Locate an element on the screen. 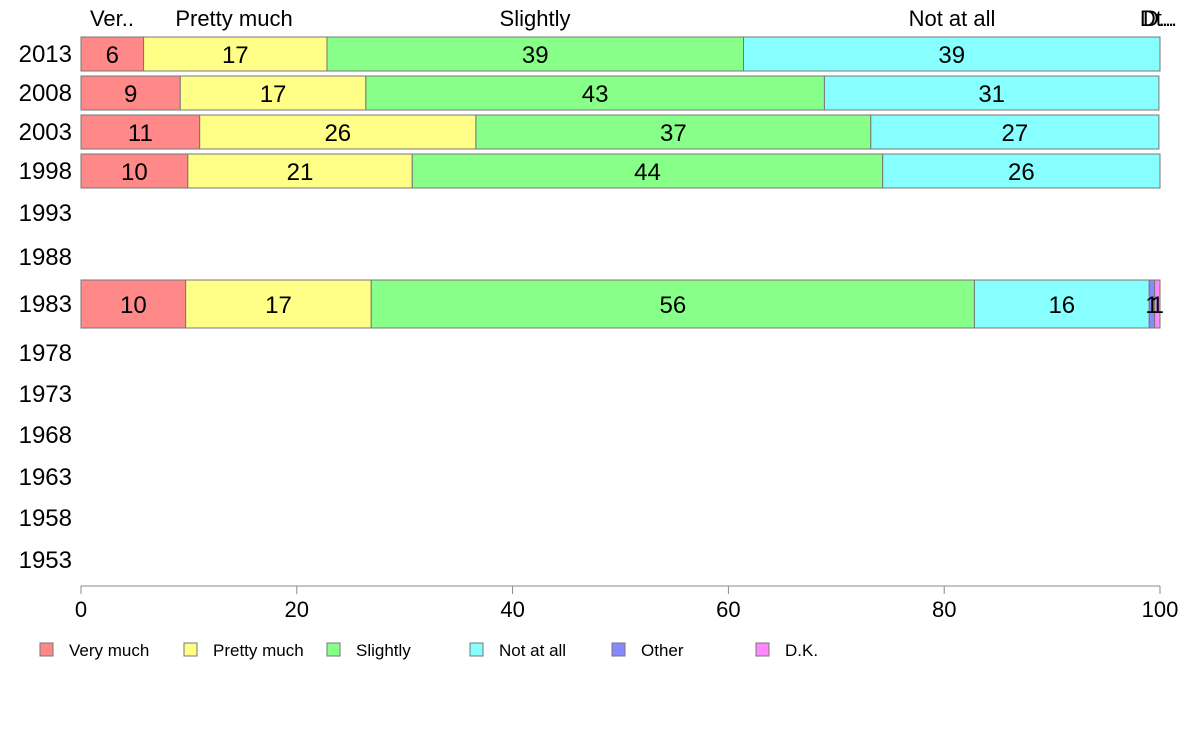  data-label: 1 is located at coordinates (1157, 305).